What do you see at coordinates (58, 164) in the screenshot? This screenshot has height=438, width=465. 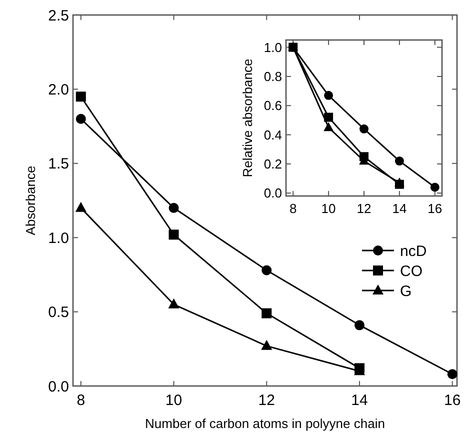 I see `y-tick-label: 1.5` at bounding box center [58, 164].